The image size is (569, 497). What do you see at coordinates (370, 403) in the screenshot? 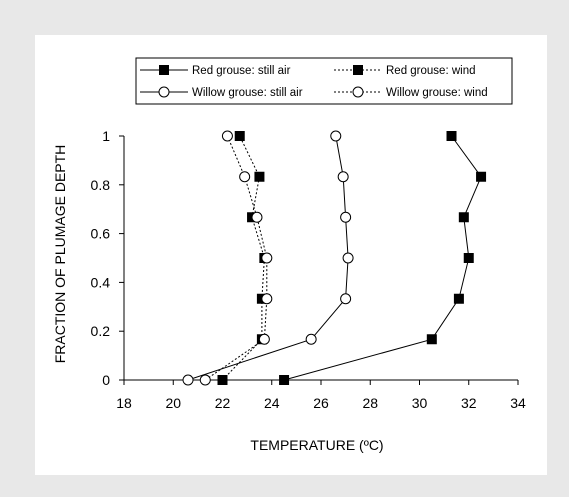
I see `x-tick-label: 28` at bounding box center [370, 403].